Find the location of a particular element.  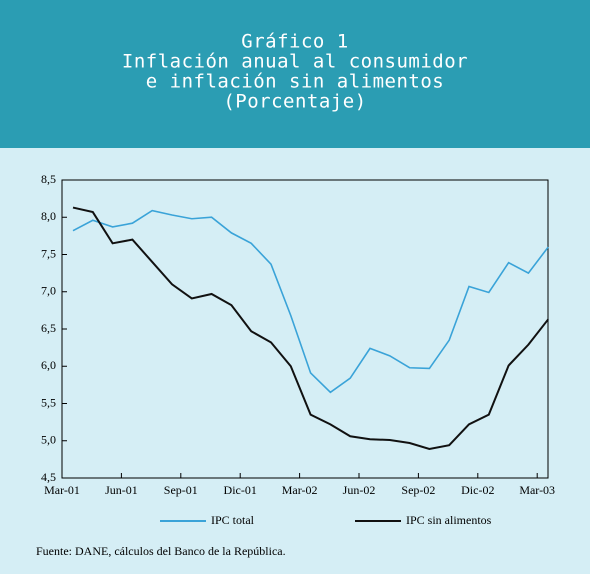

chart-title: Inflación anual al consumidor is located at coordinates (295, 62).